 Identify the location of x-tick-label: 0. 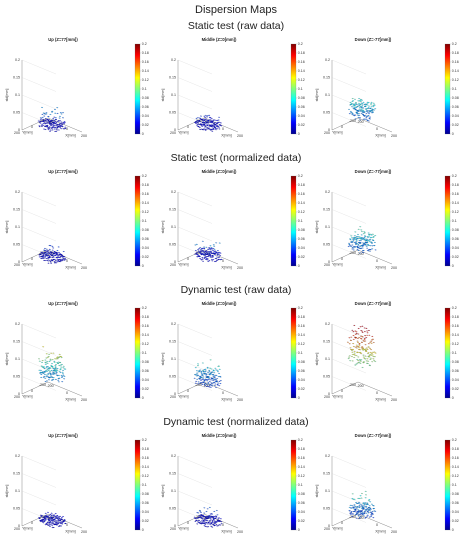
(223, 525).